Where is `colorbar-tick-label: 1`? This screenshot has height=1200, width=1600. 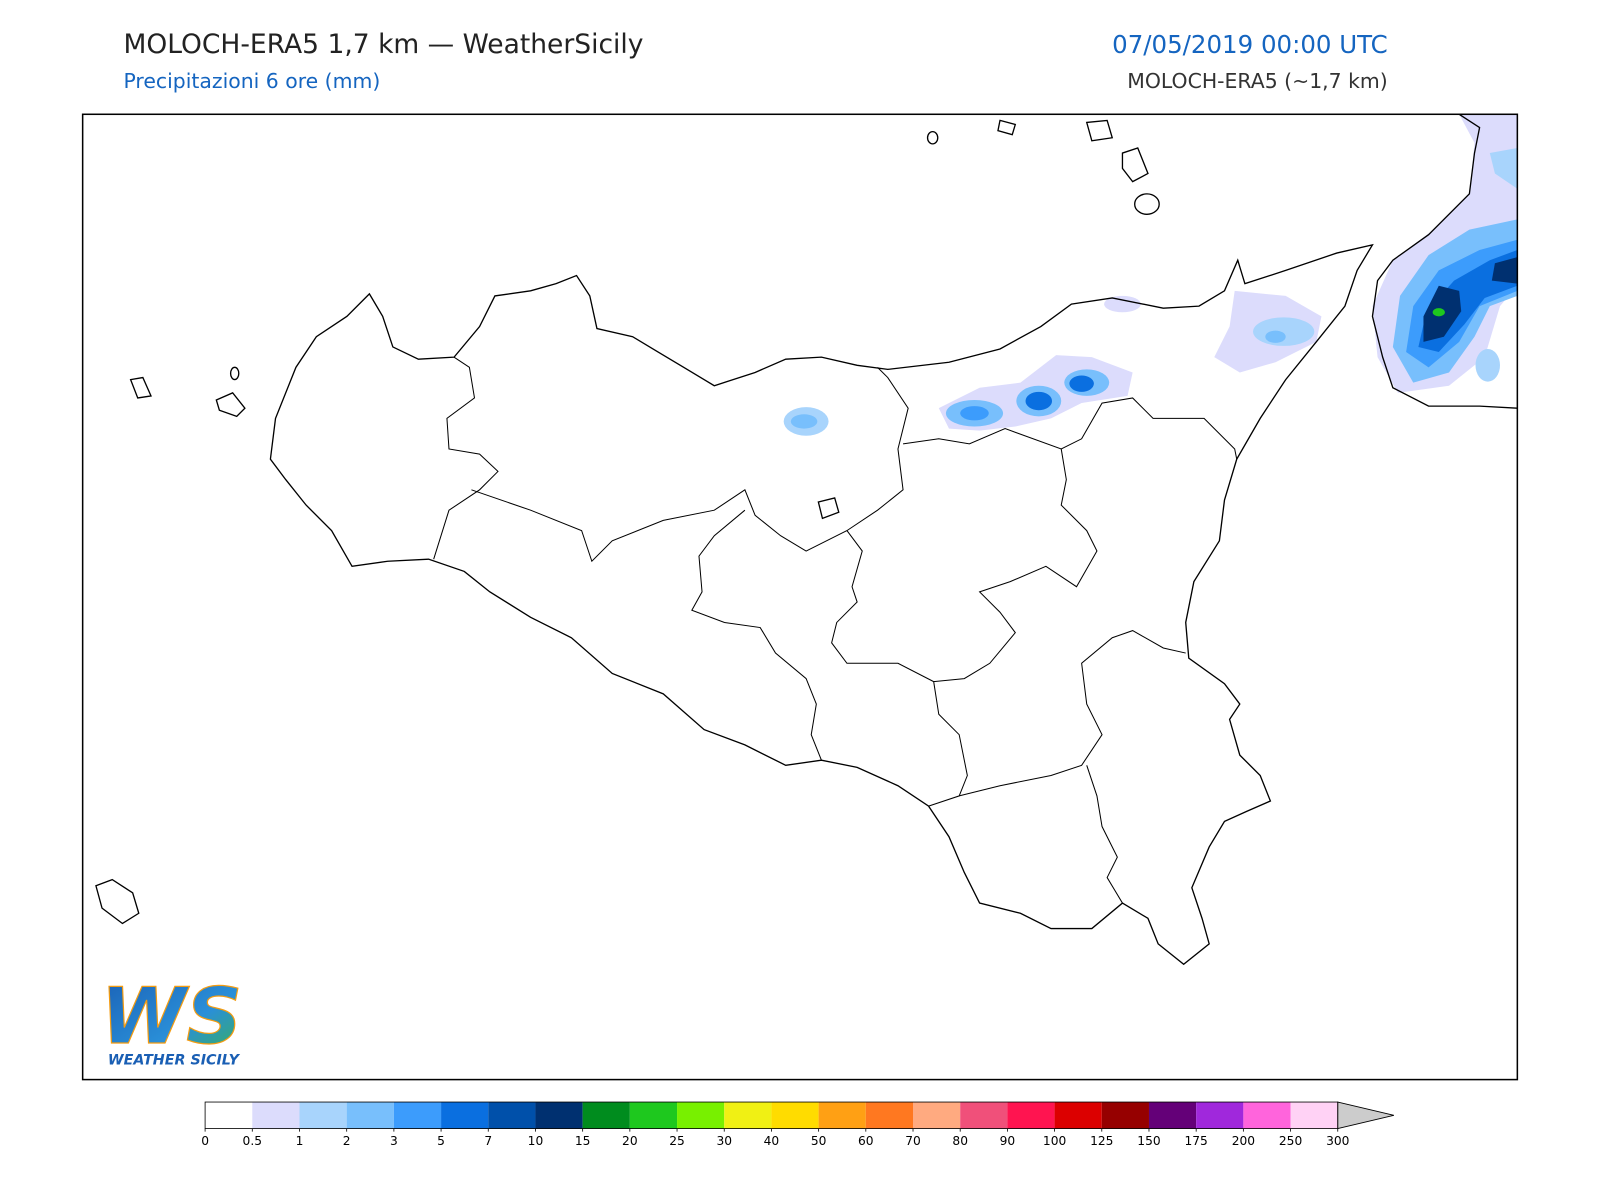
colorbar-tick-label: 1 is located at coordinates (300, 1141).